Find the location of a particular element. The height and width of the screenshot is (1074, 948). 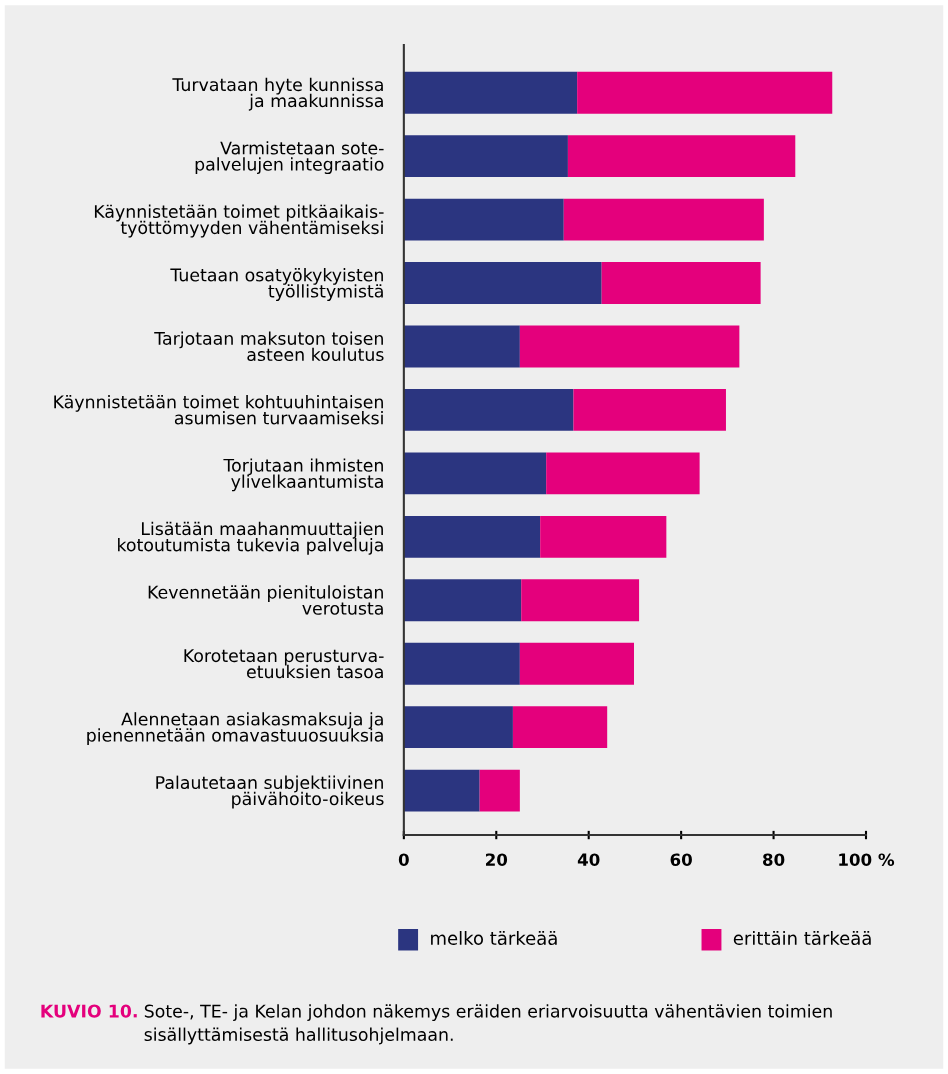

text: KUVIO 10. is located at coordinates (89, 1011).